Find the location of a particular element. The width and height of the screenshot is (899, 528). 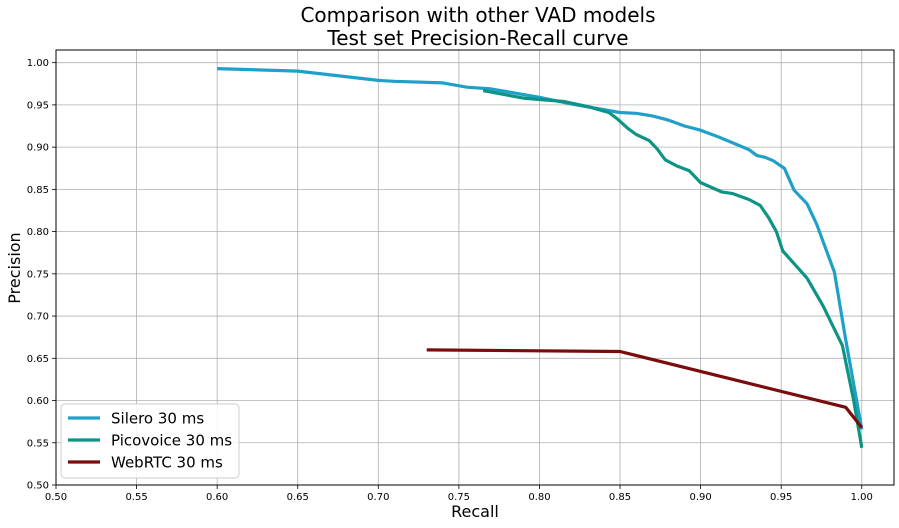

y-tick-label: 0.90 is located at coordinates (38, 148).